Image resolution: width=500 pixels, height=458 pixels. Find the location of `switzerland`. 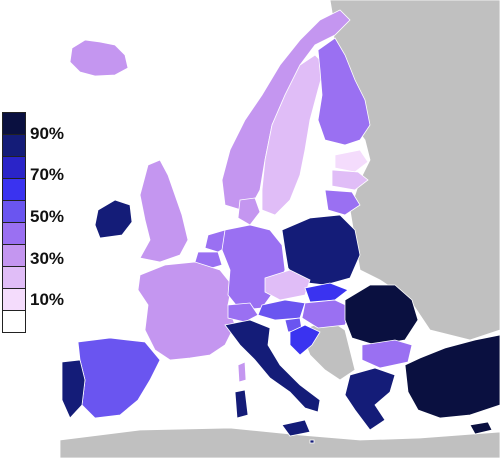

switzerland is located at coordinates (243, 312).